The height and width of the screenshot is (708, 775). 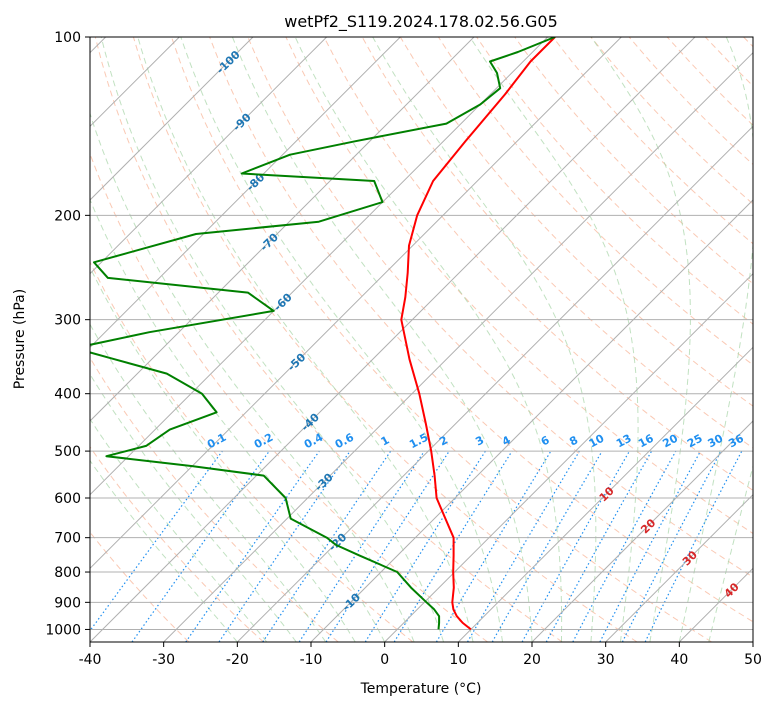 I want to click on mixing-ratio-label: 4, so click(x=506, y=440).